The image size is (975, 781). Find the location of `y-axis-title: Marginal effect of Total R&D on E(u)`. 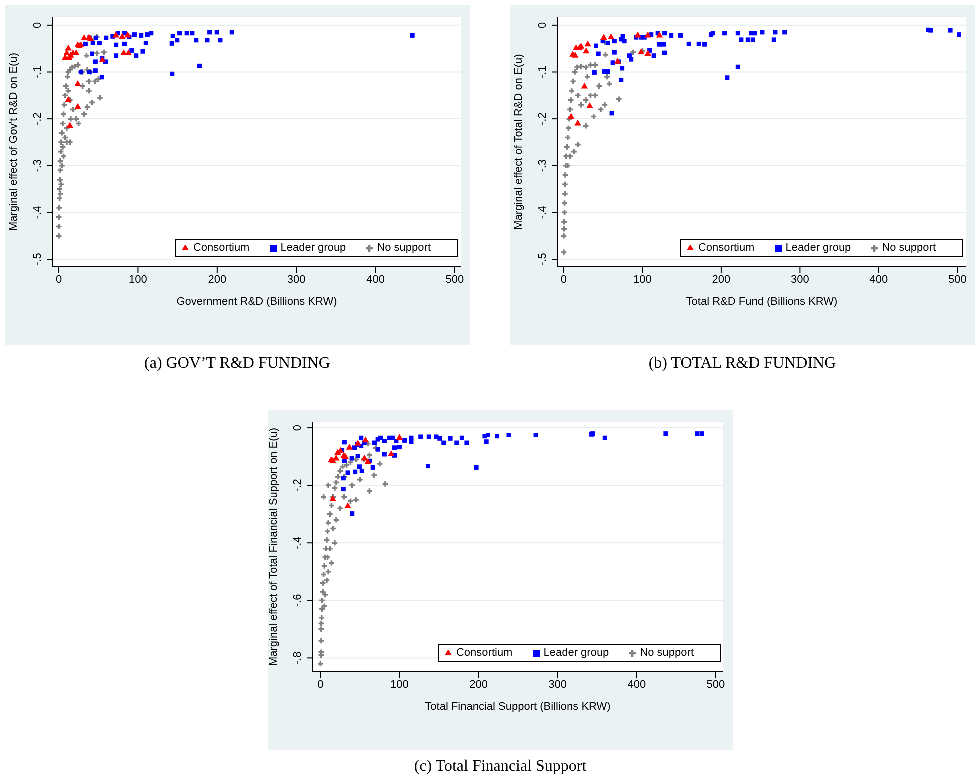

y-axis-title: Marginal effect of Total R&D on E(u) is located at coordinates (518, 142).